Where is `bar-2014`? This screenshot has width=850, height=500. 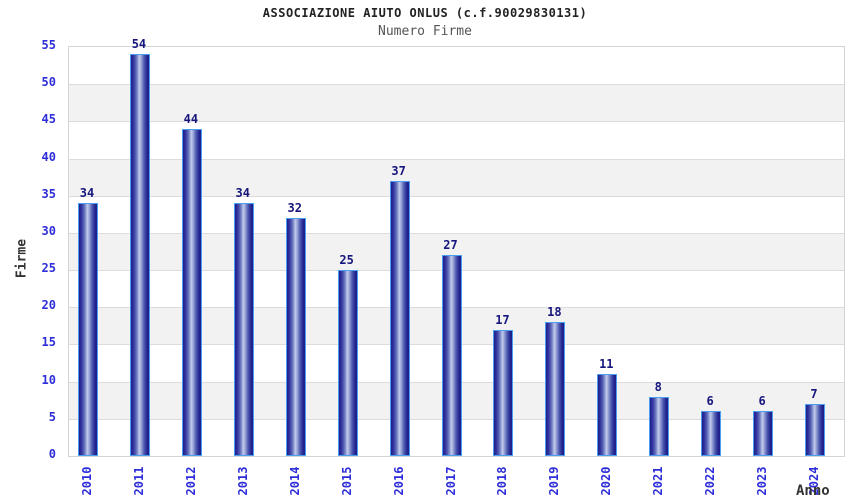 bar-2014 is located at coordinates (295, 337).